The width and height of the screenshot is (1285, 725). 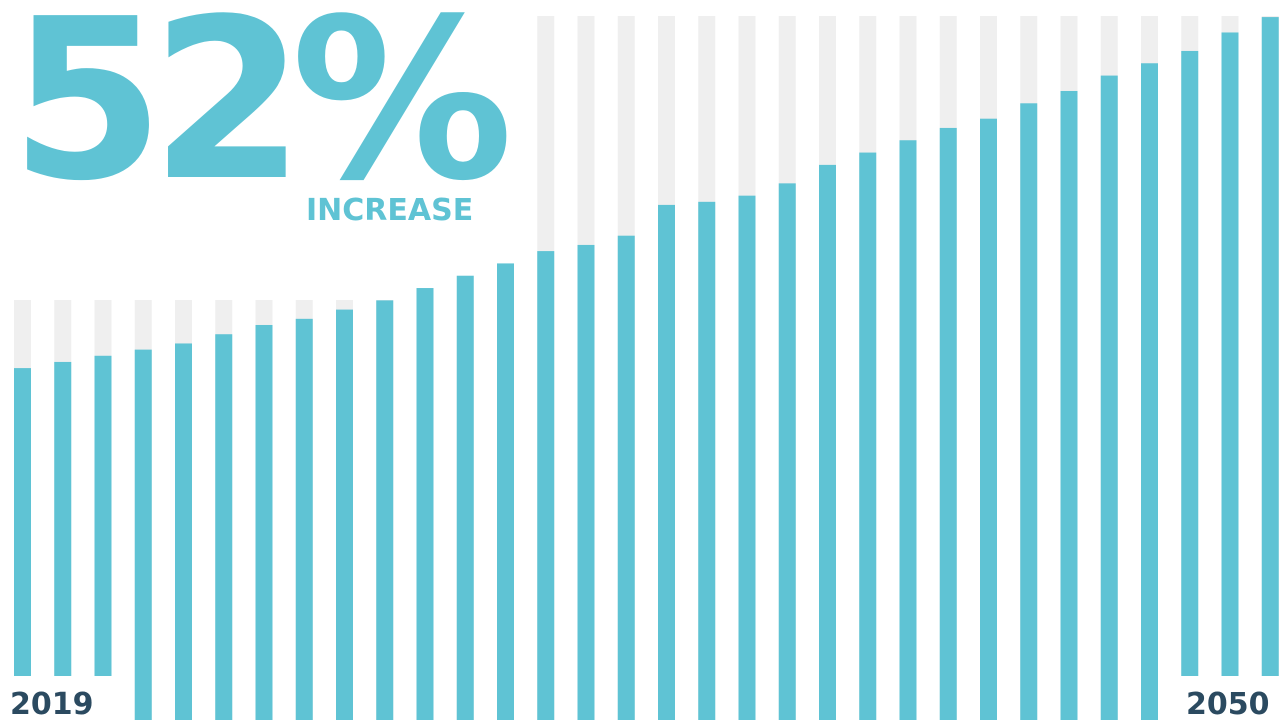 I want to click on bar-2029, so click(x=425, y=504).